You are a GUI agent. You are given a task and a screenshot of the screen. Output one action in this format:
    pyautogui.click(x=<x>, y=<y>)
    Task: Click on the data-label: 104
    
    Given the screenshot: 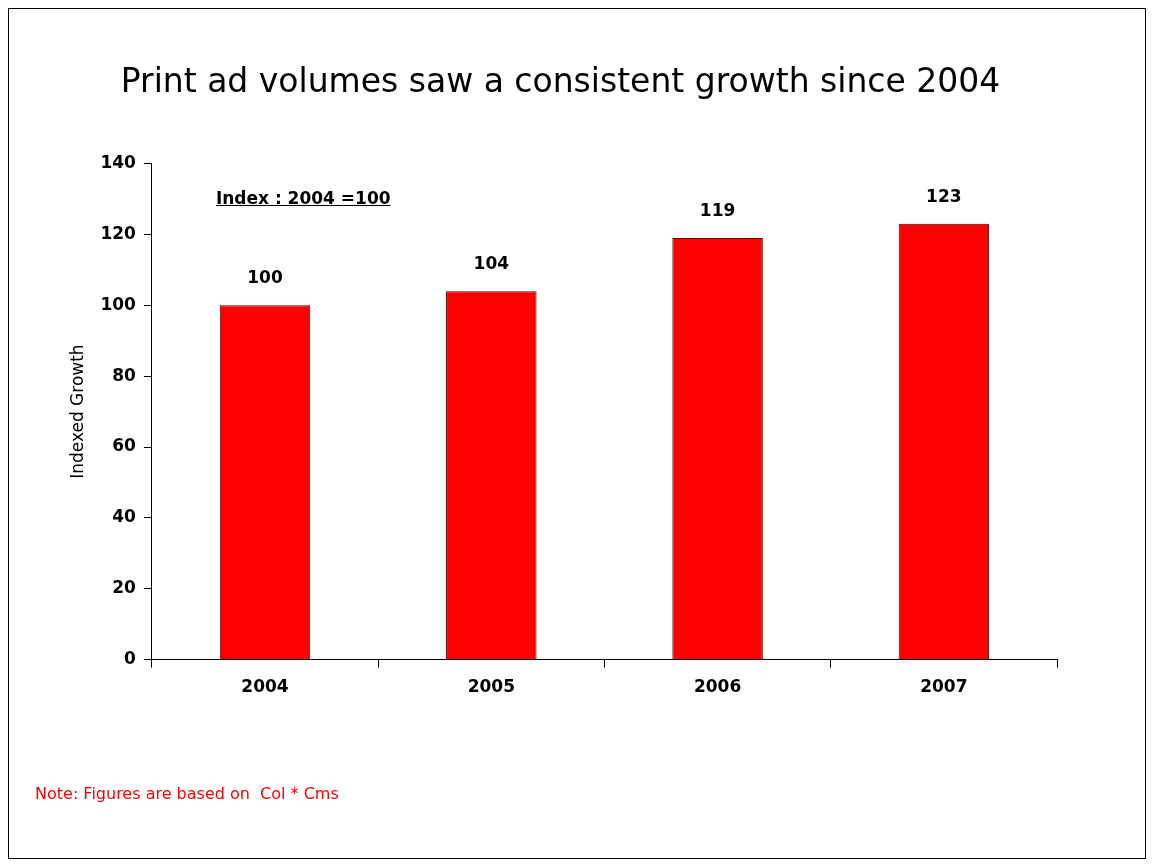 What is the action you would take?
    pyautogui.click(x=491, y=263)
    